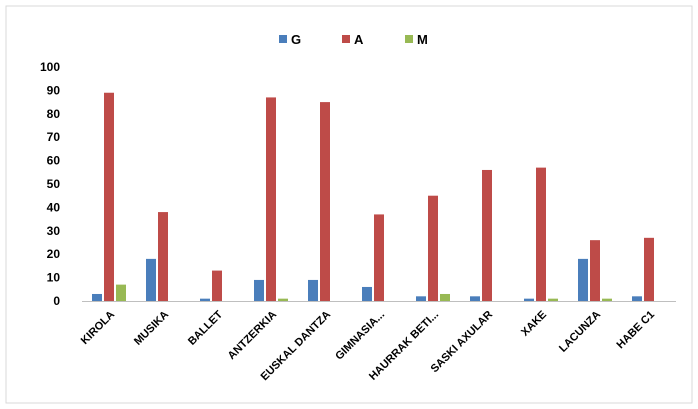  What do you see at coordinates (54, 90) in the screenshot?
I see `y-tick-label: 90` at bounding box center [54, 90].